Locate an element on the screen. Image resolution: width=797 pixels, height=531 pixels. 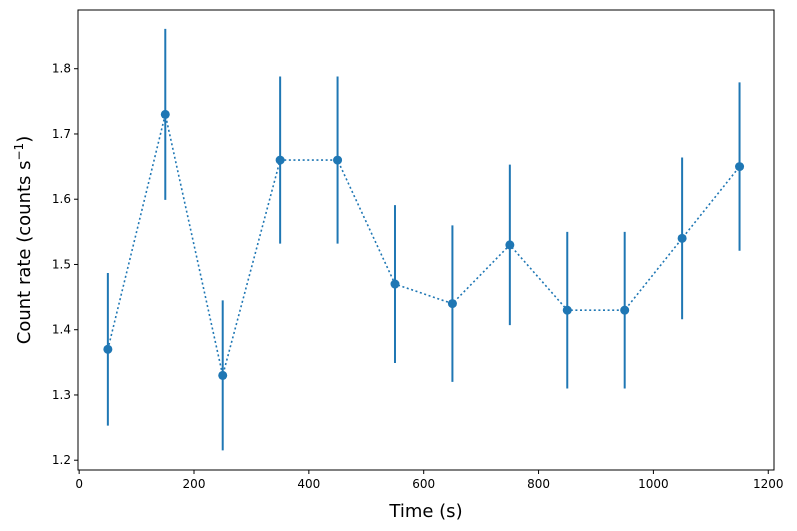
x-tick-label: 0 is located at coordinates (79, 484).